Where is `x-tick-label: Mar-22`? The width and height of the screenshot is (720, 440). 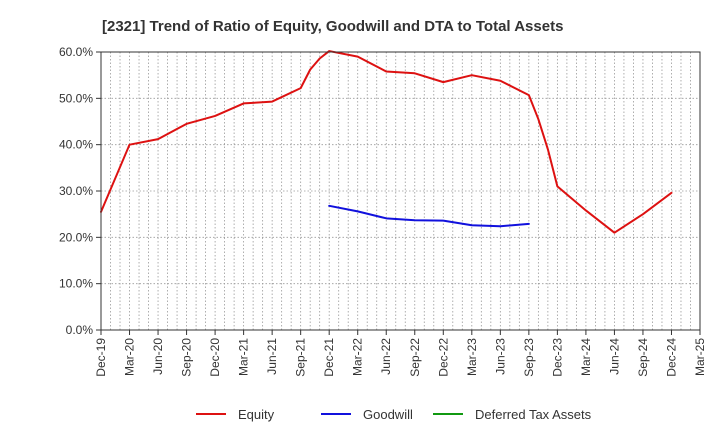
x-tick-label: Mar-22 is located at coordinates (358, 357).